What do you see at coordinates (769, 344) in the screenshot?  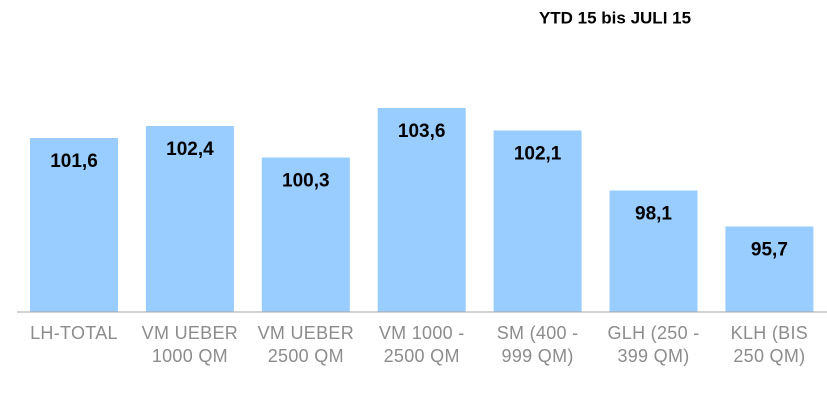 I see `x-tick-label: KLH (BIS 250 QM)` at bounding box center [769, 344].